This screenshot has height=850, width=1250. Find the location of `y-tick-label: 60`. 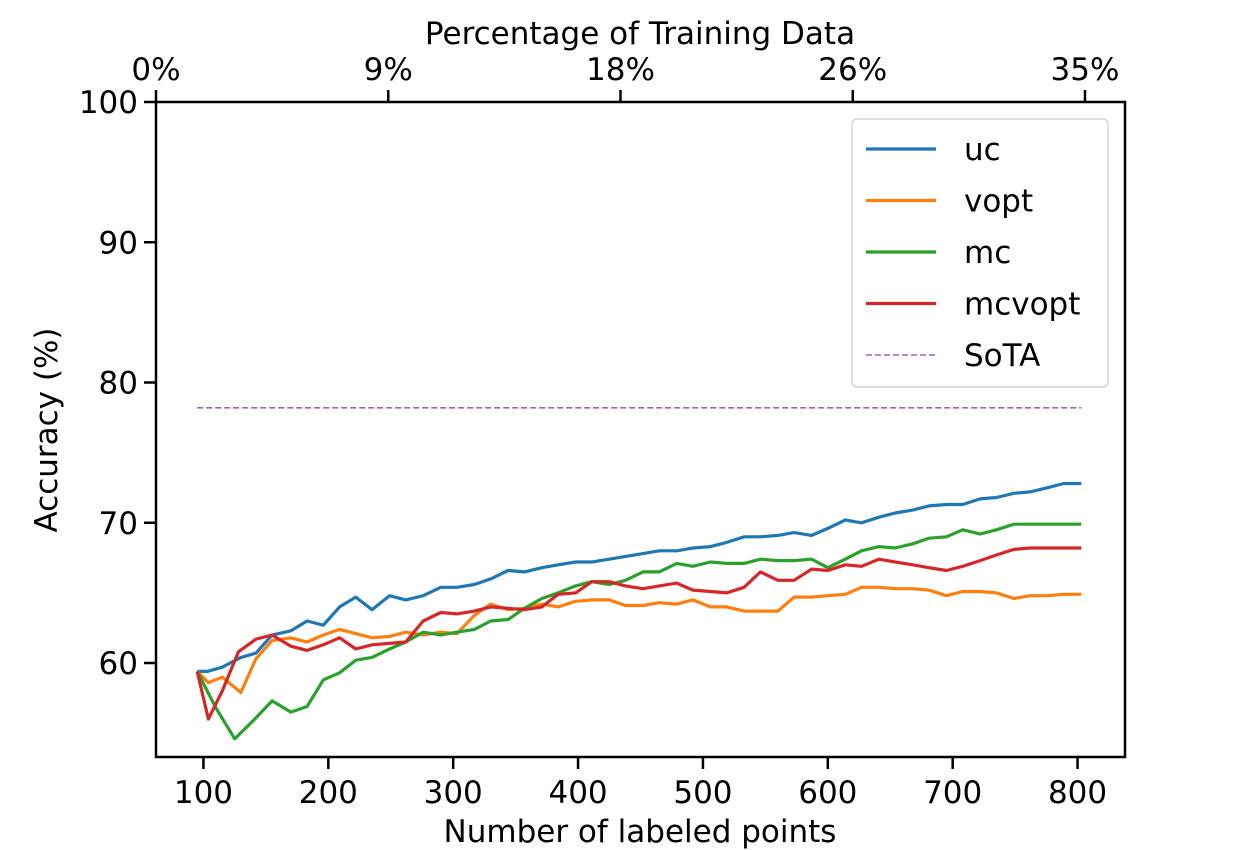

y-tick-label: 60 is located at coordinates (118, 664).